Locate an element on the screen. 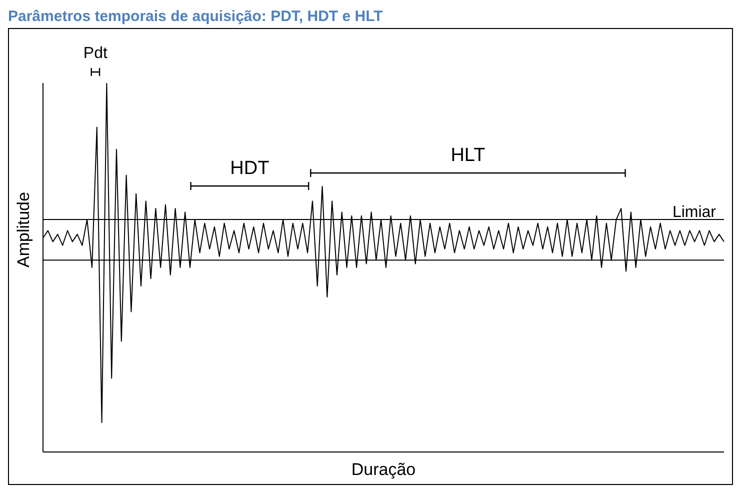  chart-title: Parâmetros temporais de aquisição: PDT, HDT e HLT is located at coordinates (196, 17).